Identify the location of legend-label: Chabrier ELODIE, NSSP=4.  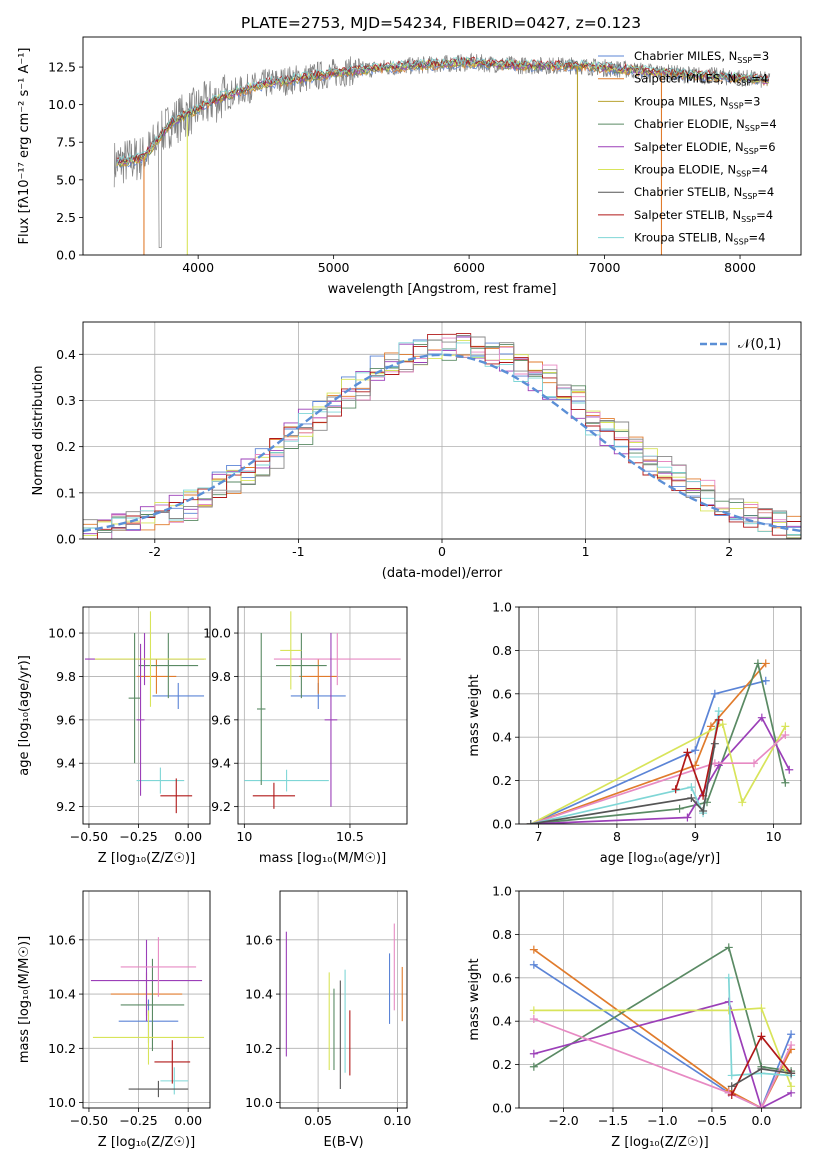
(705, 125).